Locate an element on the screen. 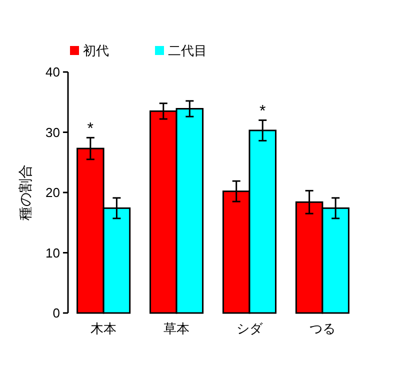 Image resolution: width=400 pixels, height=374 pixels. x-tick-label: つる is located at coordinates (322, 328).